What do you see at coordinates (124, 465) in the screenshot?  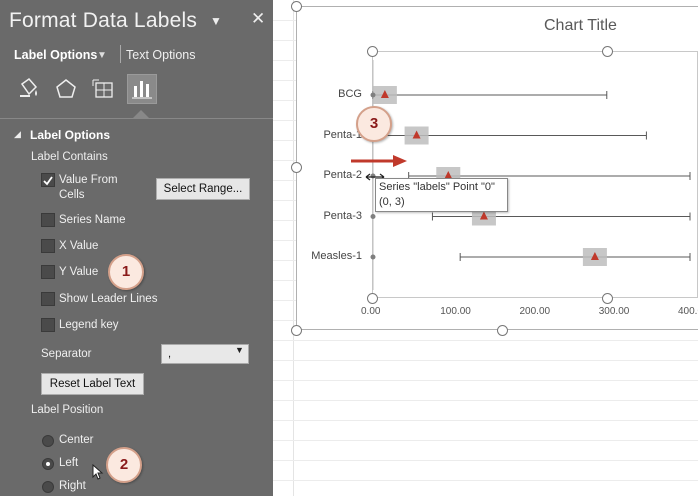 I see `callout-2: 2` at bounding box center [124, 465].